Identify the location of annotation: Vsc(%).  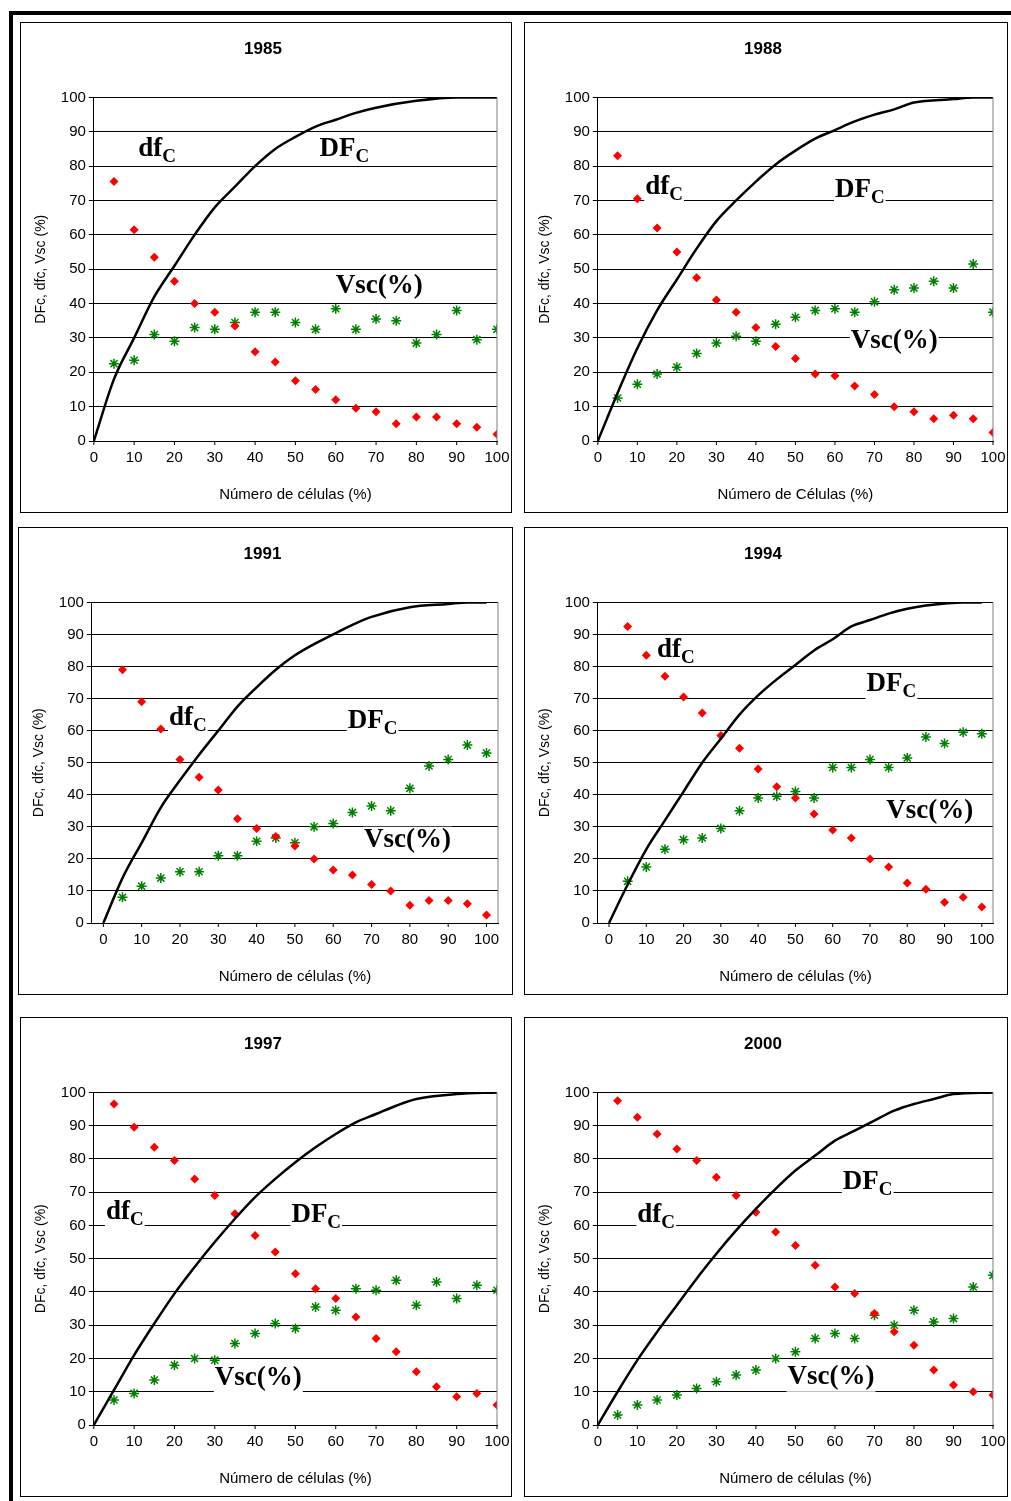
(930, 808).